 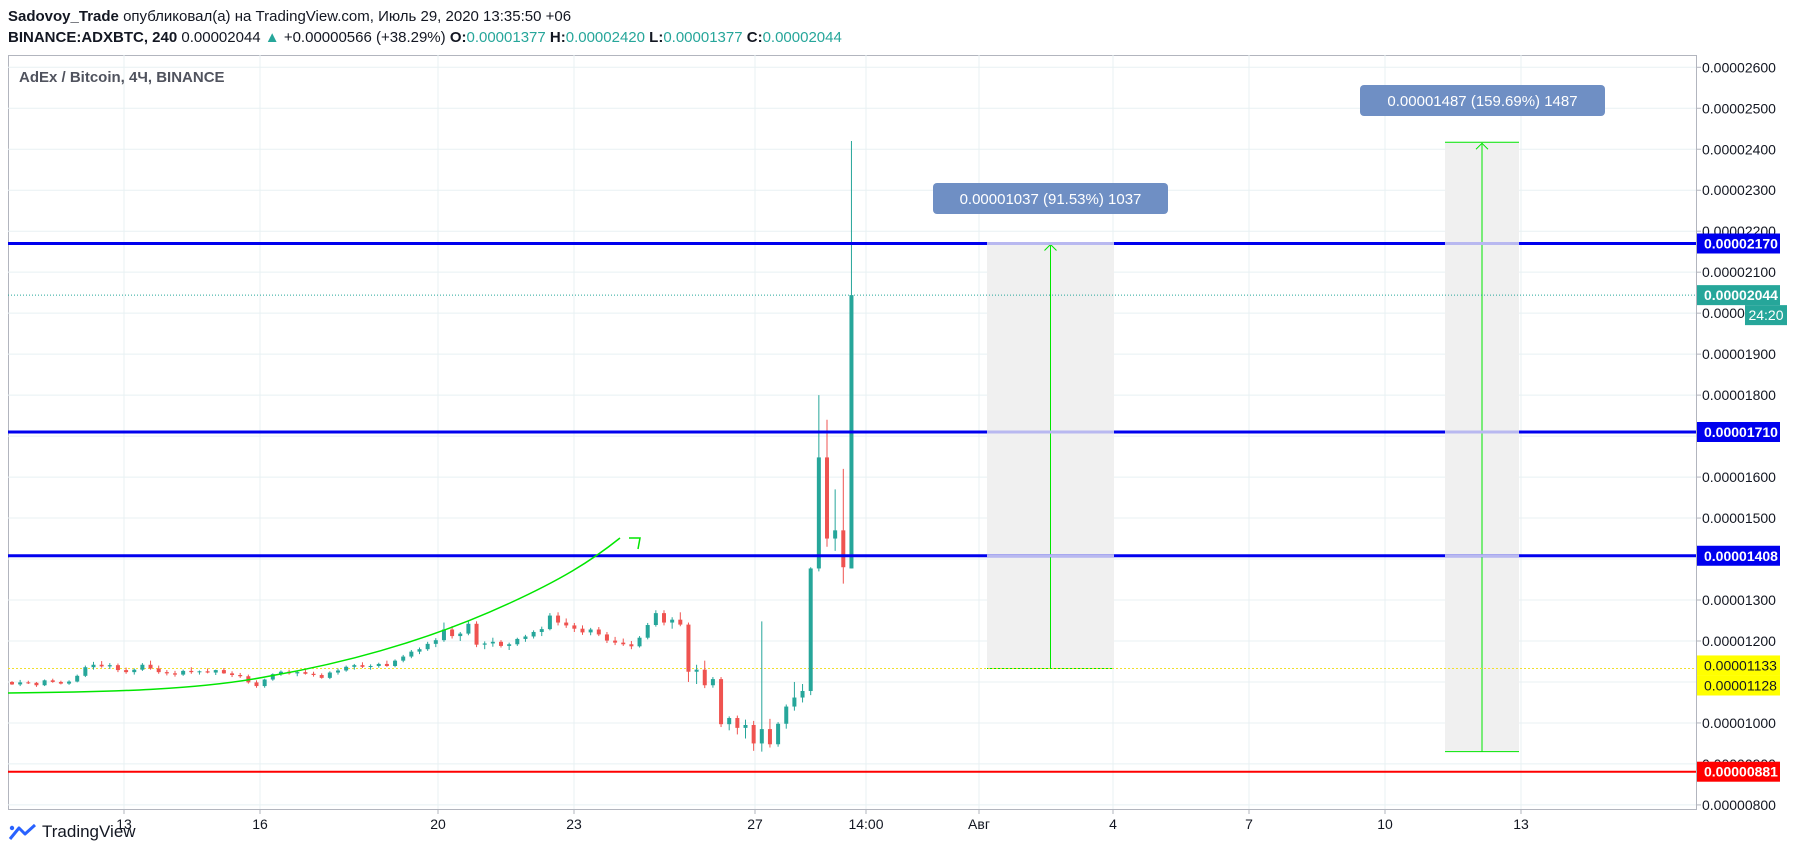 What do you see at coordinates (72, 832) in the screenshot?
I see `tradingview-logo: TradingView` at bounding box center [72, 832].